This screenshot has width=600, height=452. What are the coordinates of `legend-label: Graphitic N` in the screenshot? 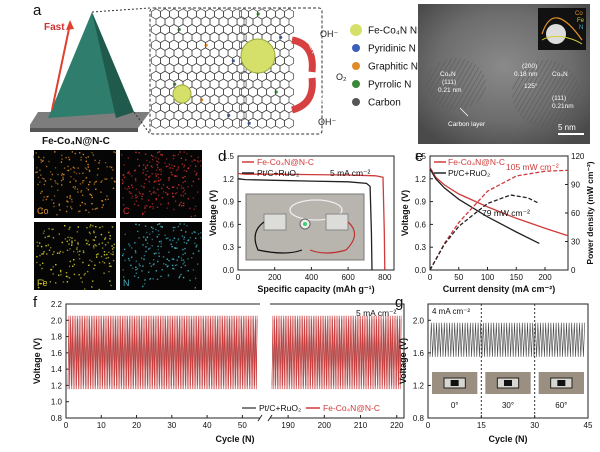 It's located at (393, 67).